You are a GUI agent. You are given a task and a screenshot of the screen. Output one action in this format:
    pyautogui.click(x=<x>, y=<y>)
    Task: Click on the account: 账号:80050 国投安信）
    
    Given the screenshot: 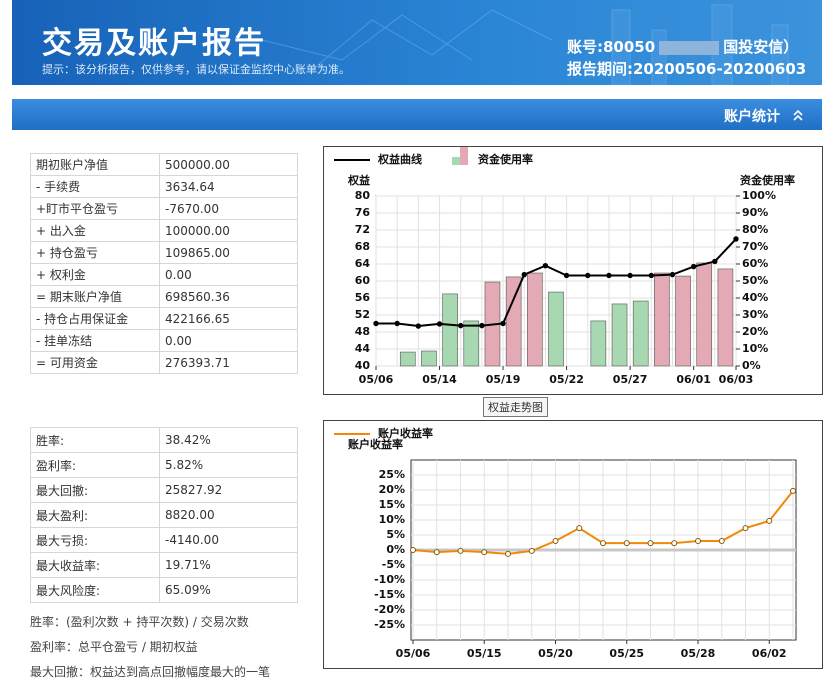 What is the action you would take?
    pyautogui.click(x=682, y=46)
    